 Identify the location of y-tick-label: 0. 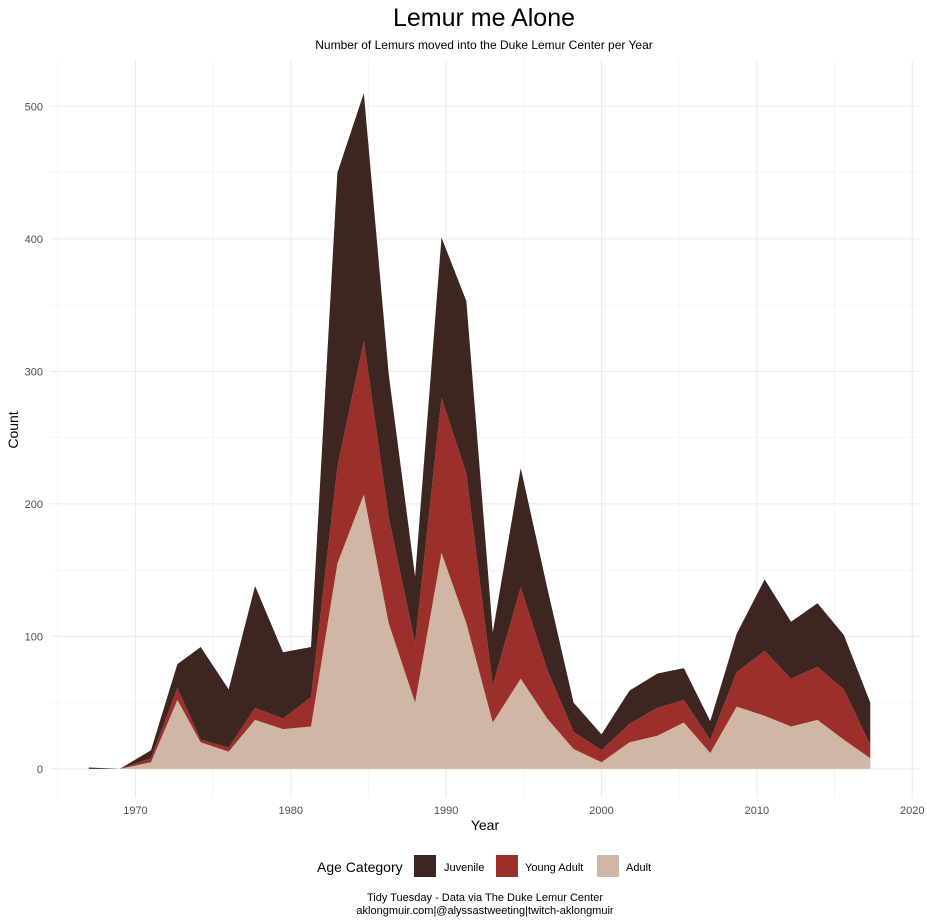
(40, 770).